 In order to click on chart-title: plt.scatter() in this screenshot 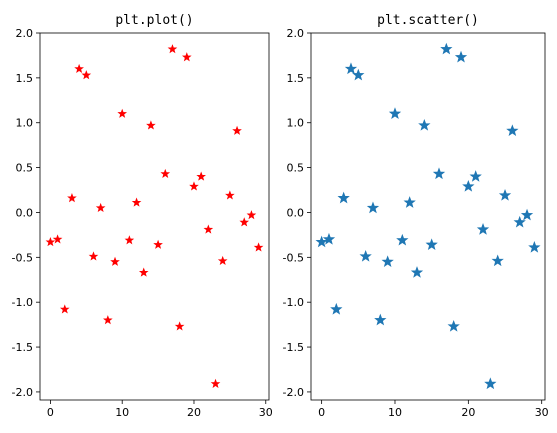, I will do `click(428, 20)`.